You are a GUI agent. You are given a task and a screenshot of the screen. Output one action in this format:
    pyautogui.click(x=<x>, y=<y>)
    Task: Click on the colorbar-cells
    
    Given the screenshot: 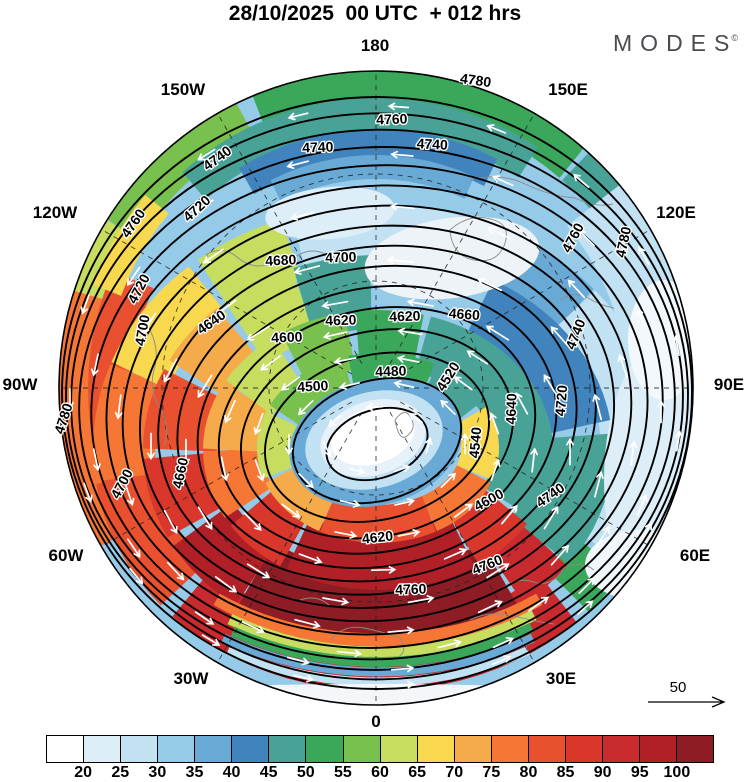 What is the action you would take?
    pyautogui.click(x=380, y=749)
    